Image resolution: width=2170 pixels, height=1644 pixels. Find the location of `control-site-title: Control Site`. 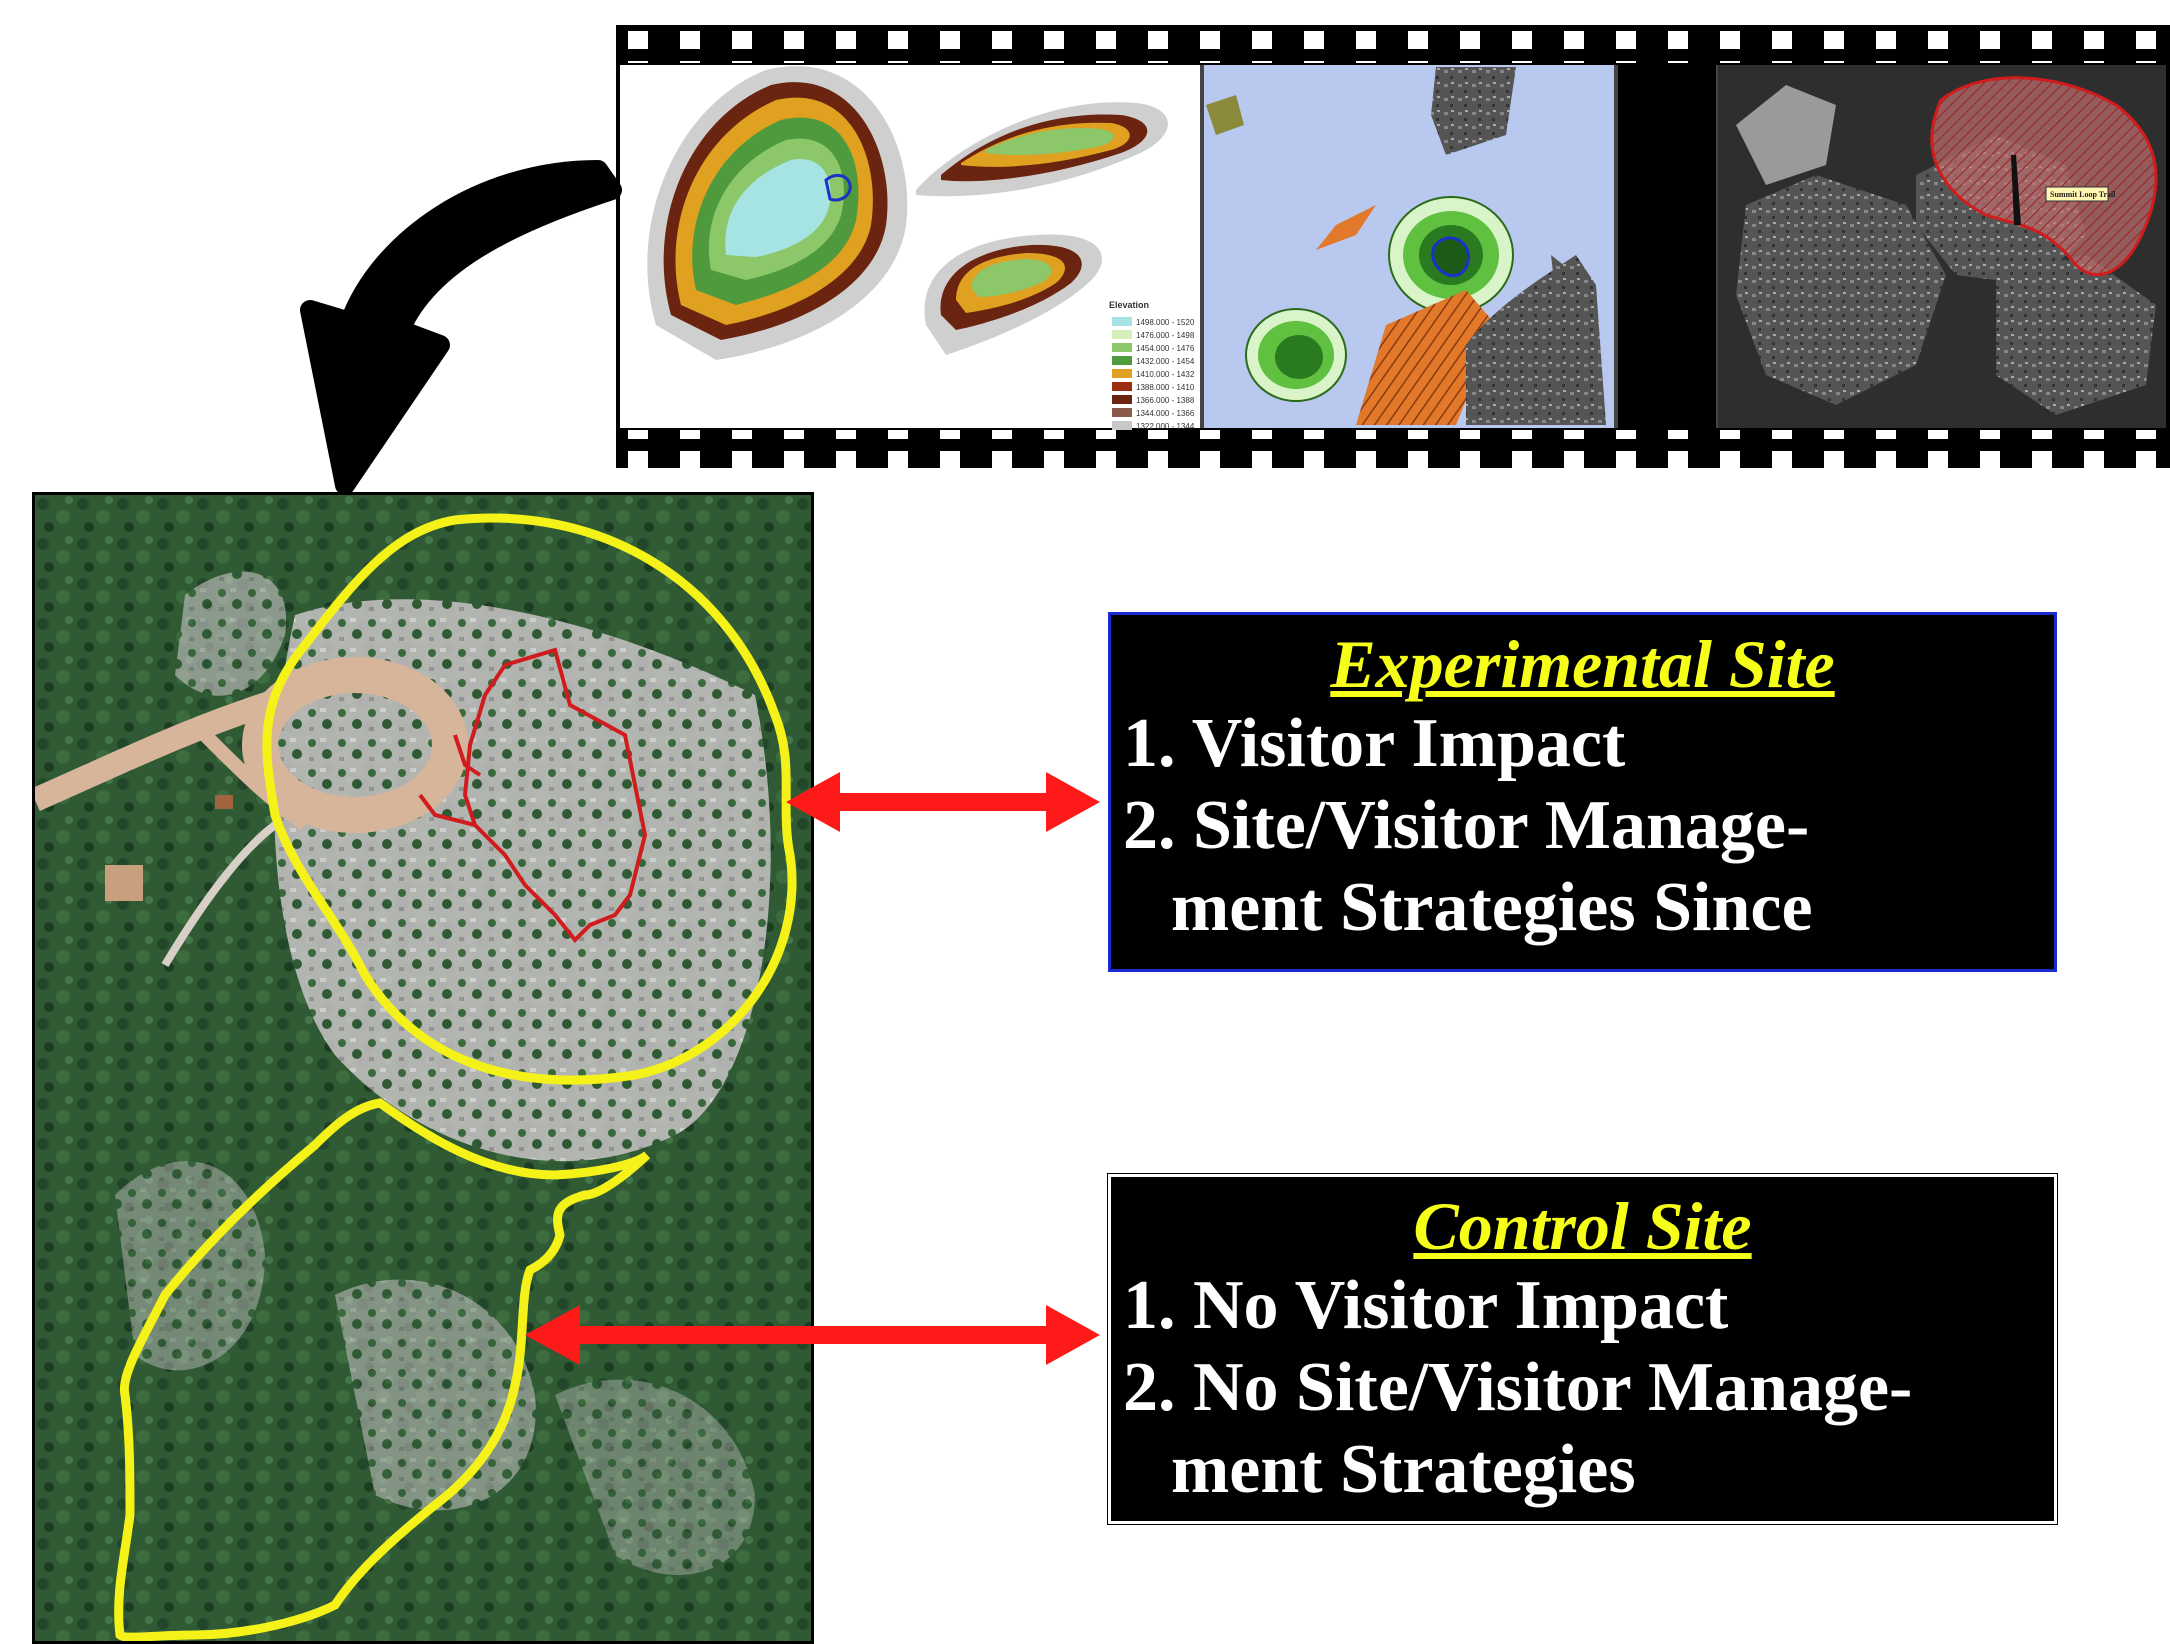

control-site-title: Control Site is located at coordinates (1582, 1226).